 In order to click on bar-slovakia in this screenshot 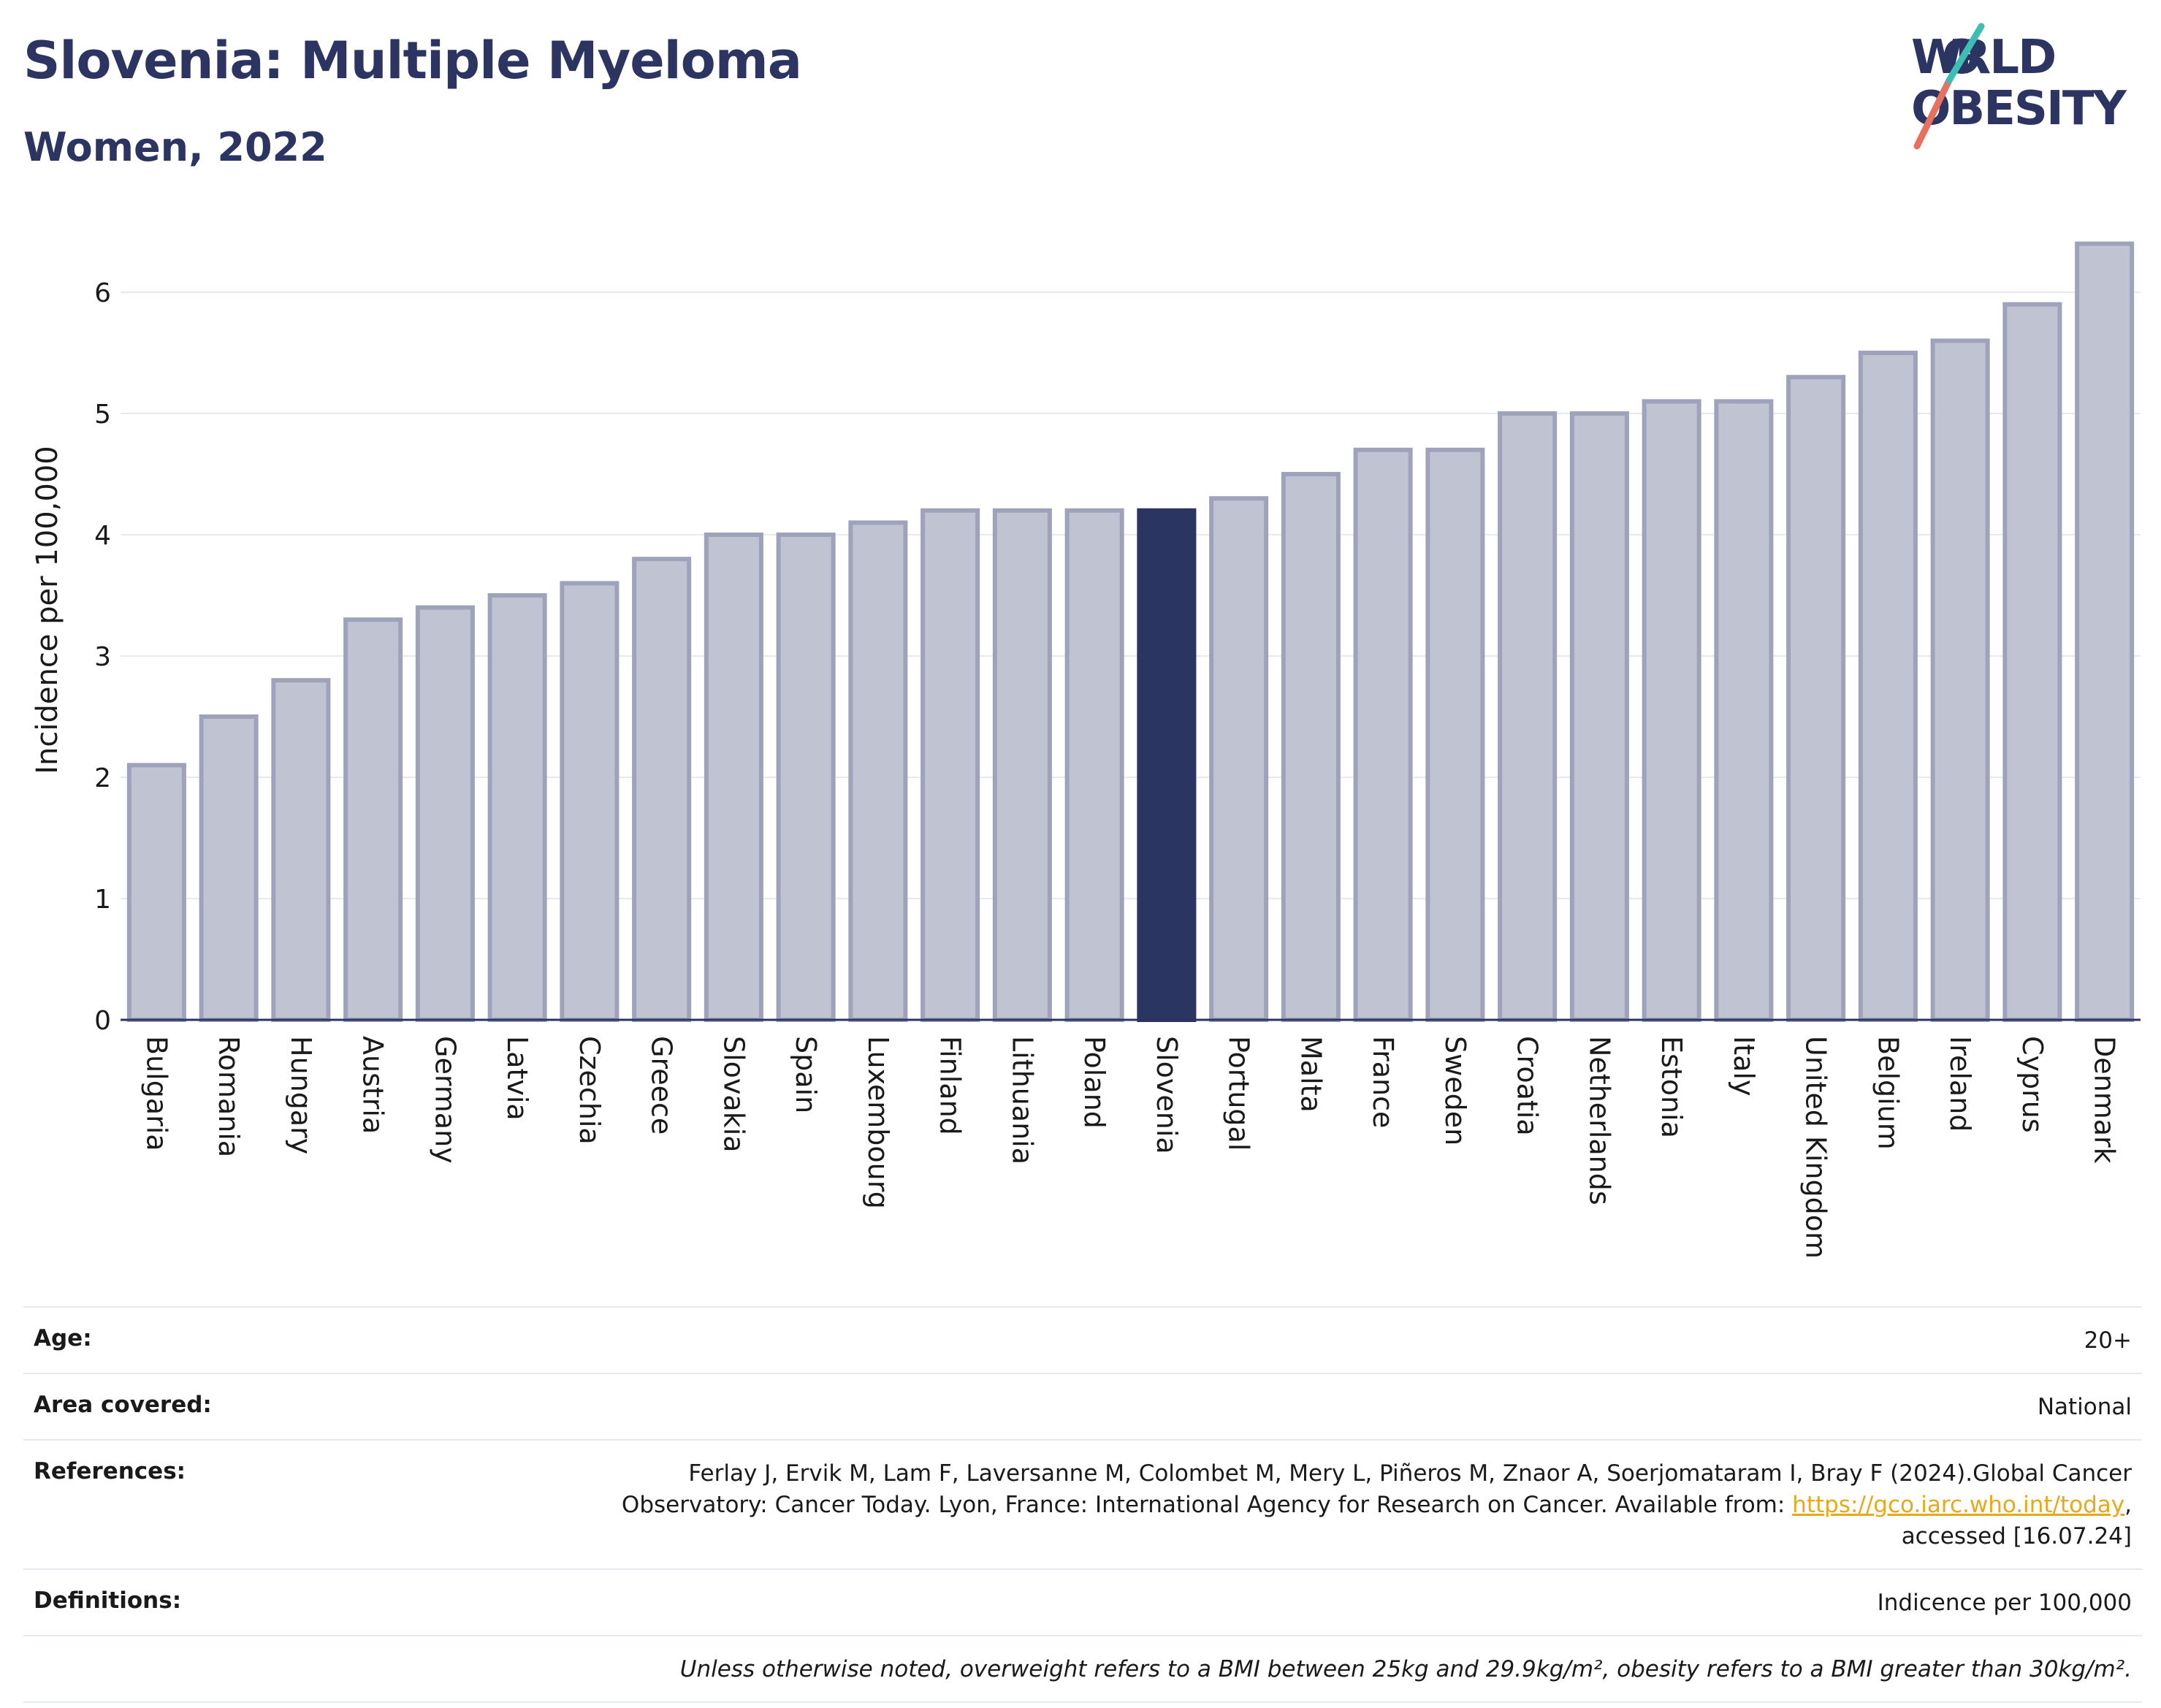, I will do `click(733, 777)`.